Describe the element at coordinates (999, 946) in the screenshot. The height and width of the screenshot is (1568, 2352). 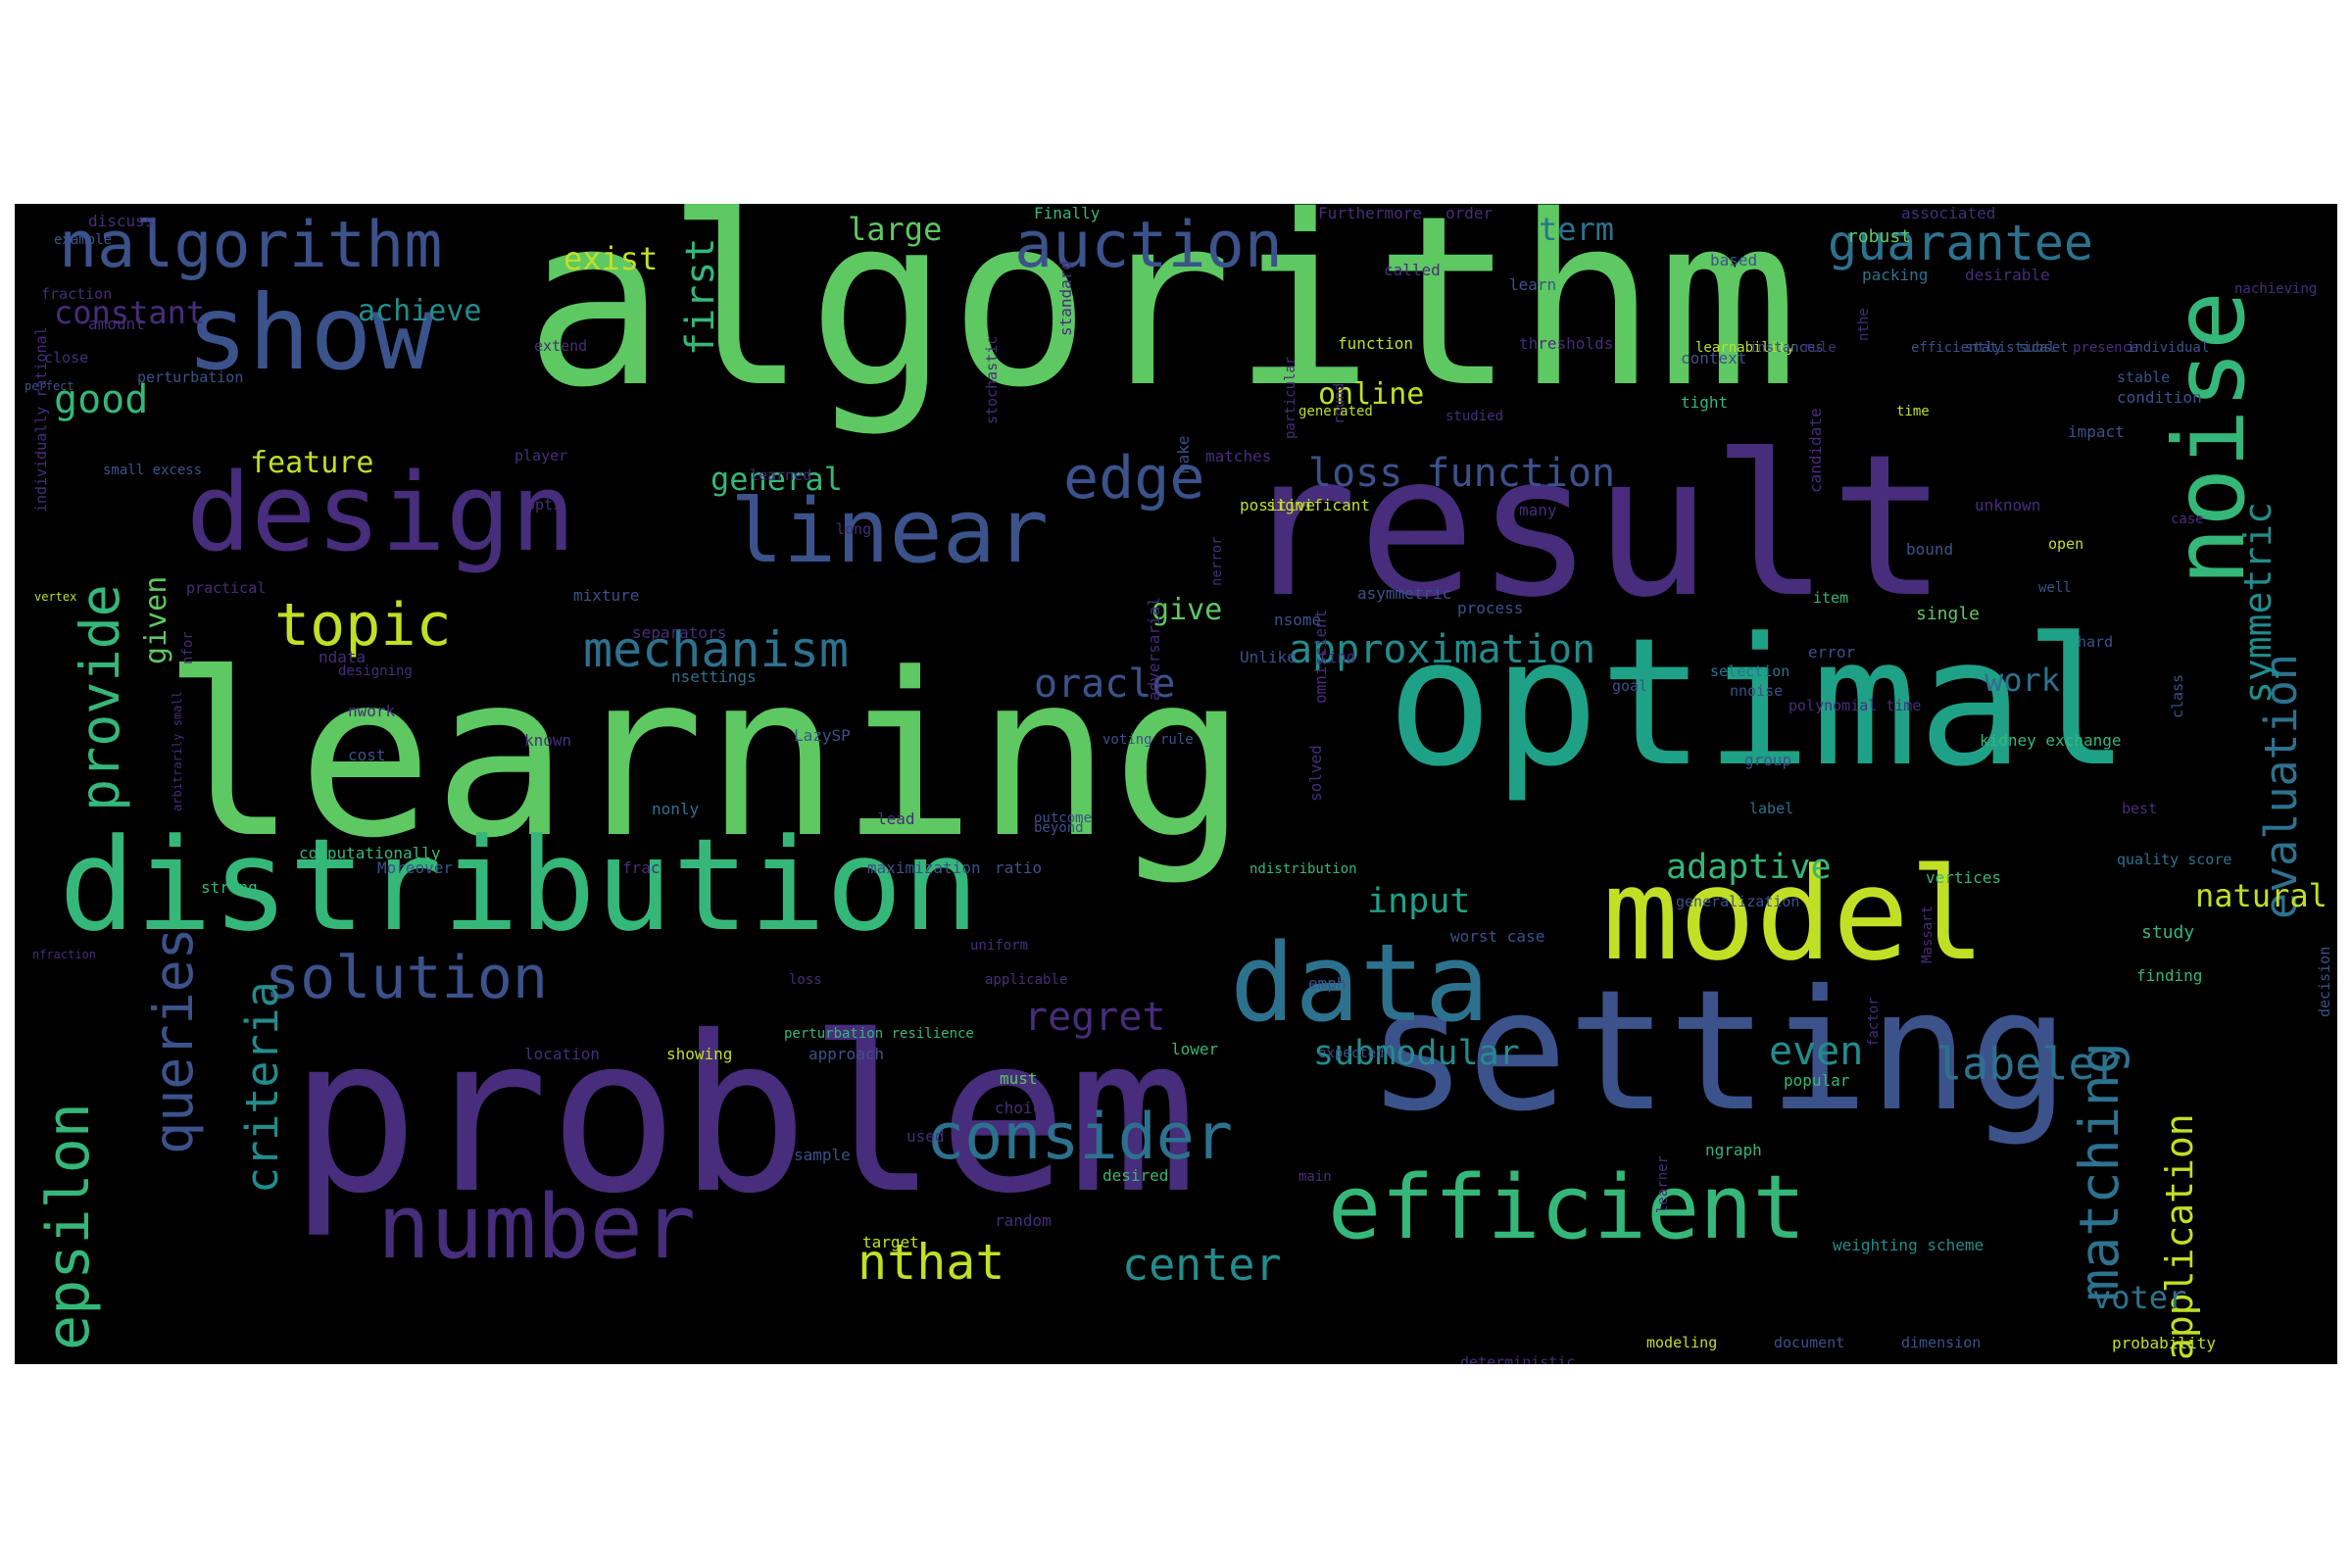
I see `word-uniform: uniform` at that location.